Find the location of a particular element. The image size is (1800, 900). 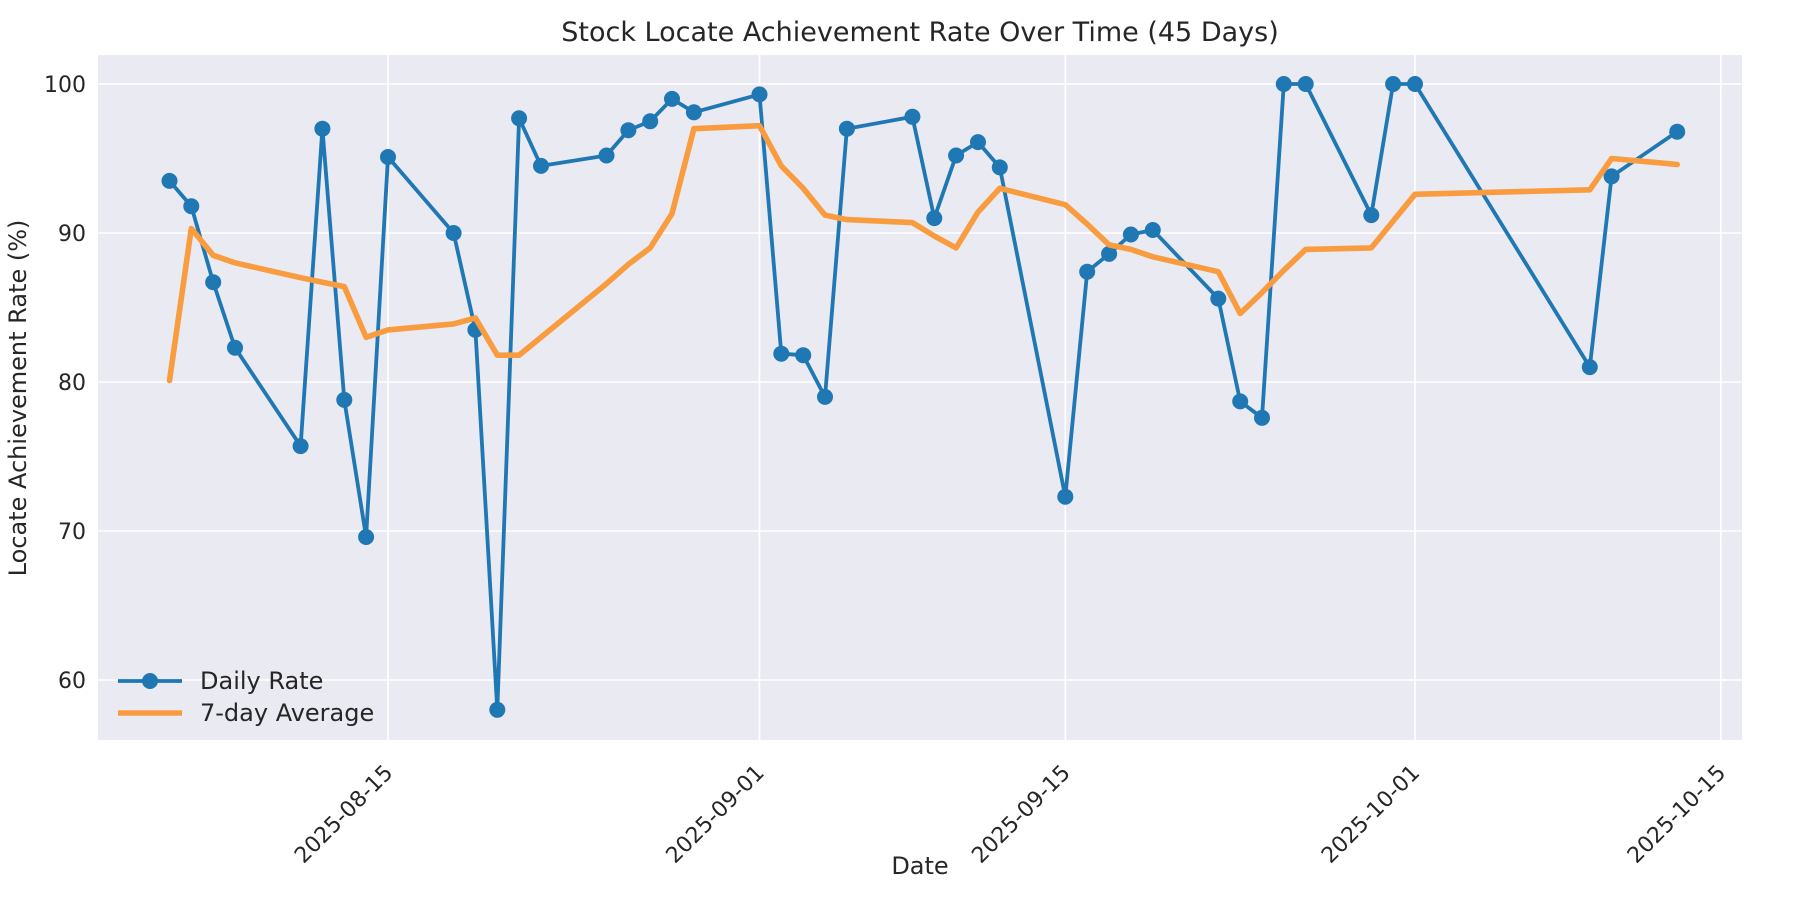

y-tick-label: 60 is located at coordinates (72, 681).